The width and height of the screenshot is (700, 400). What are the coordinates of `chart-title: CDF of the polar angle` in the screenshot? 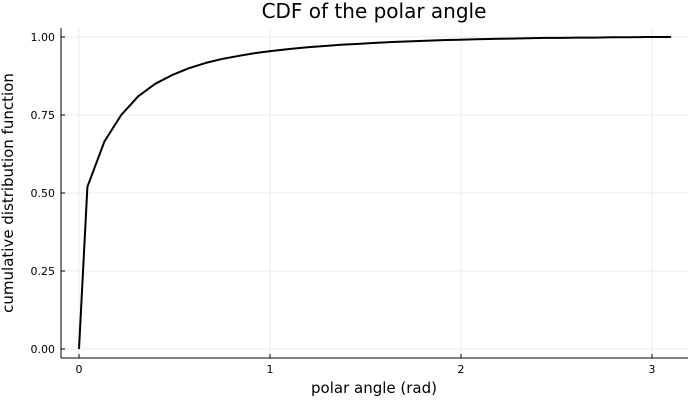 It's located at (374, 11).